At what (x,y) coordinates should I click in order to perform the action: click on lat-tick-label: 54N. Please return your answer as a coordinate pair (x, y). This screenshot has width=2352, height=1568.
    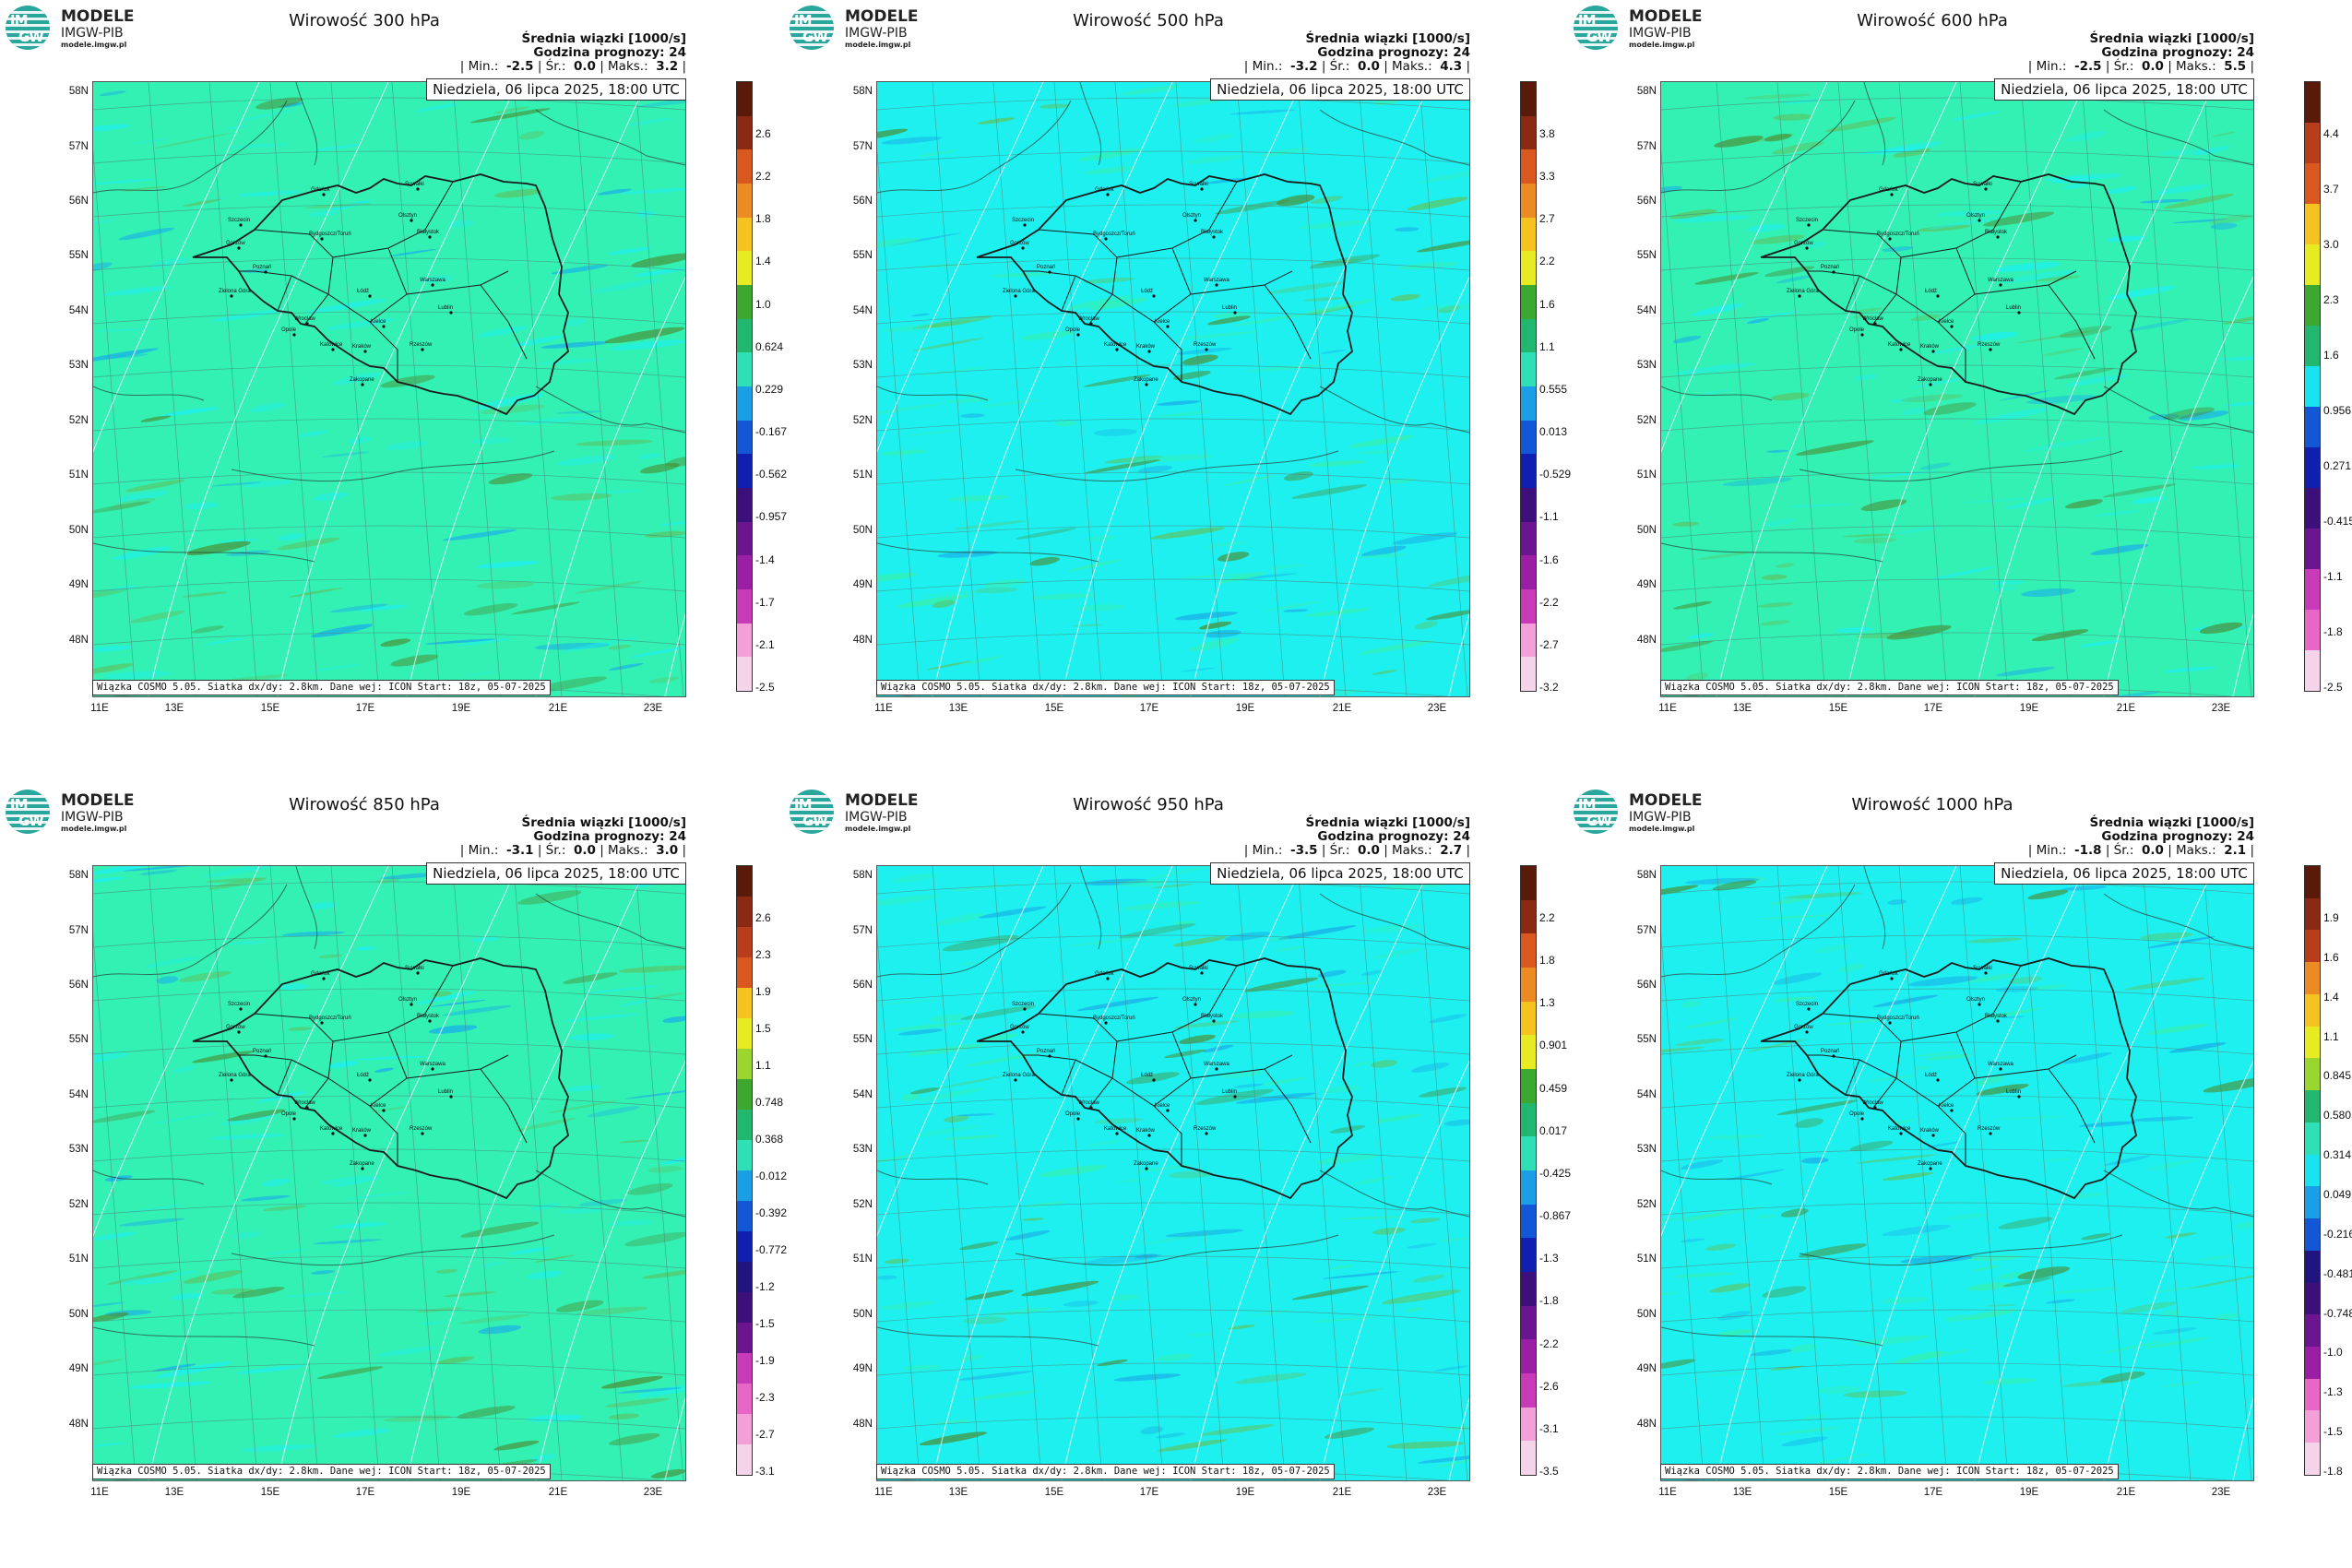
    Looking at the image, I should click on (1646, 310).